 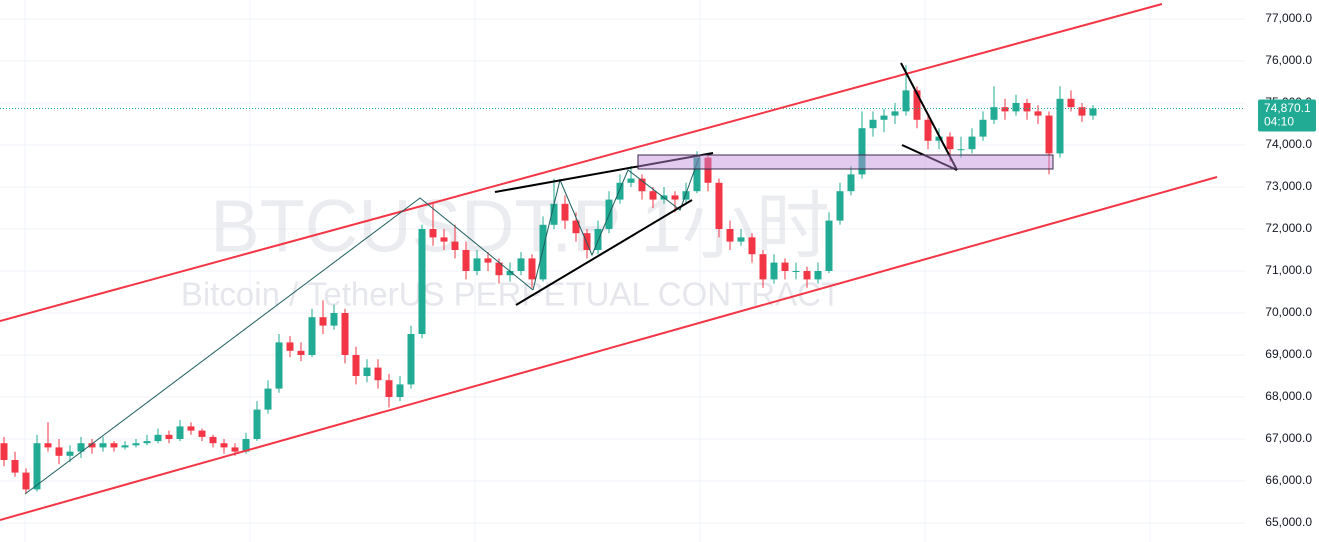 I want to click on zigzag, so click(x=616, y=222).